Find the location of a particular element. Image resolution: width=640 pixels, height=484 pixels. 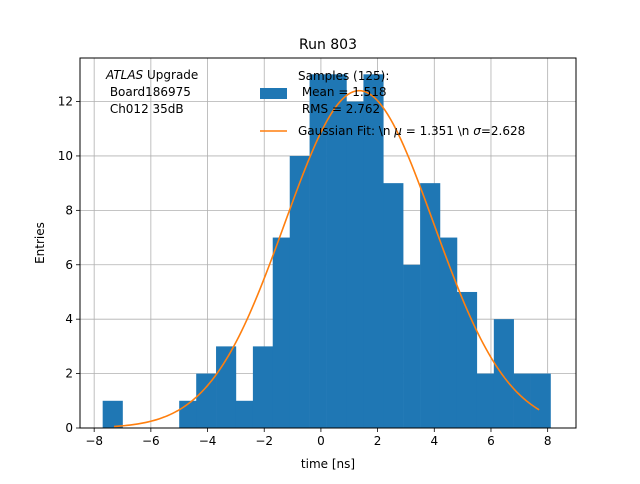

legend-hist-rms: RMS = 2.762 is located at coordinates (339, 109).